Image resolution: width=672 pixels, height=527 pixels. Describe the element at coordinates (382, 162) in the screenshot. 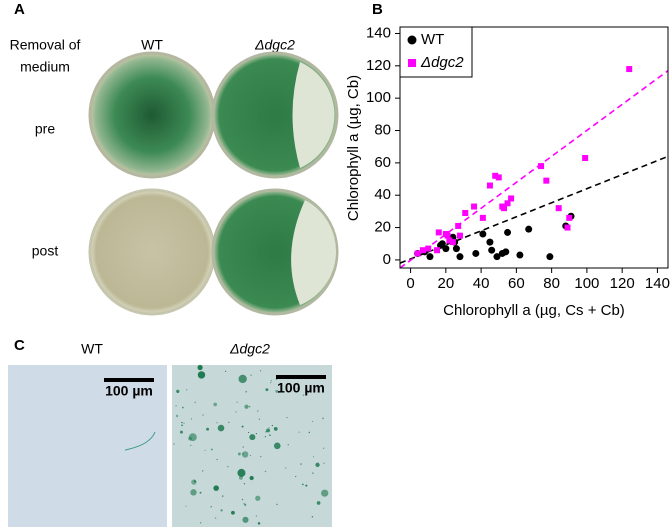

I see `y-tick-label: 60` at that location.